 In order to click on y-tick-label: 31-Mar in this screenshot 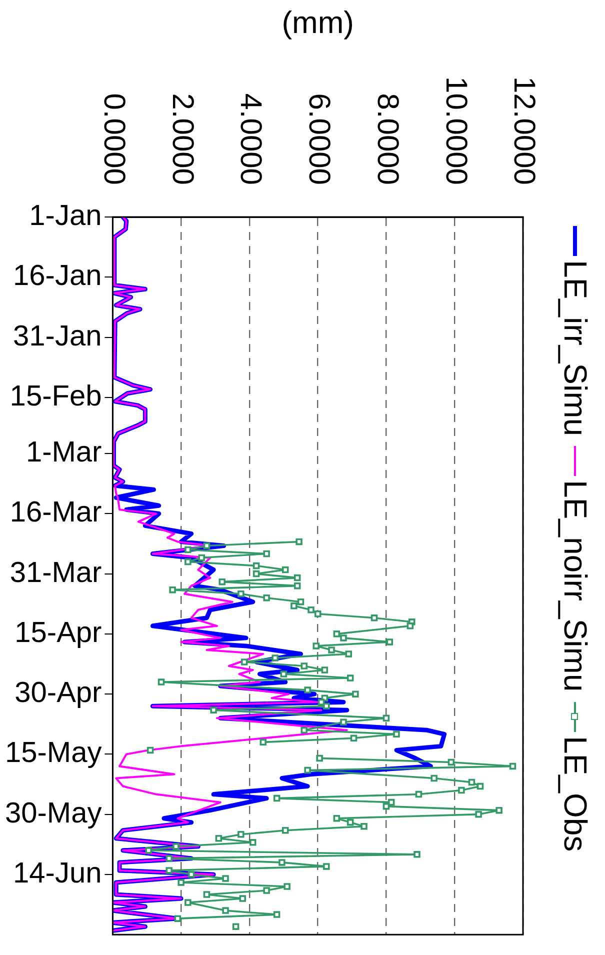, I will do `click(56, 572)`.